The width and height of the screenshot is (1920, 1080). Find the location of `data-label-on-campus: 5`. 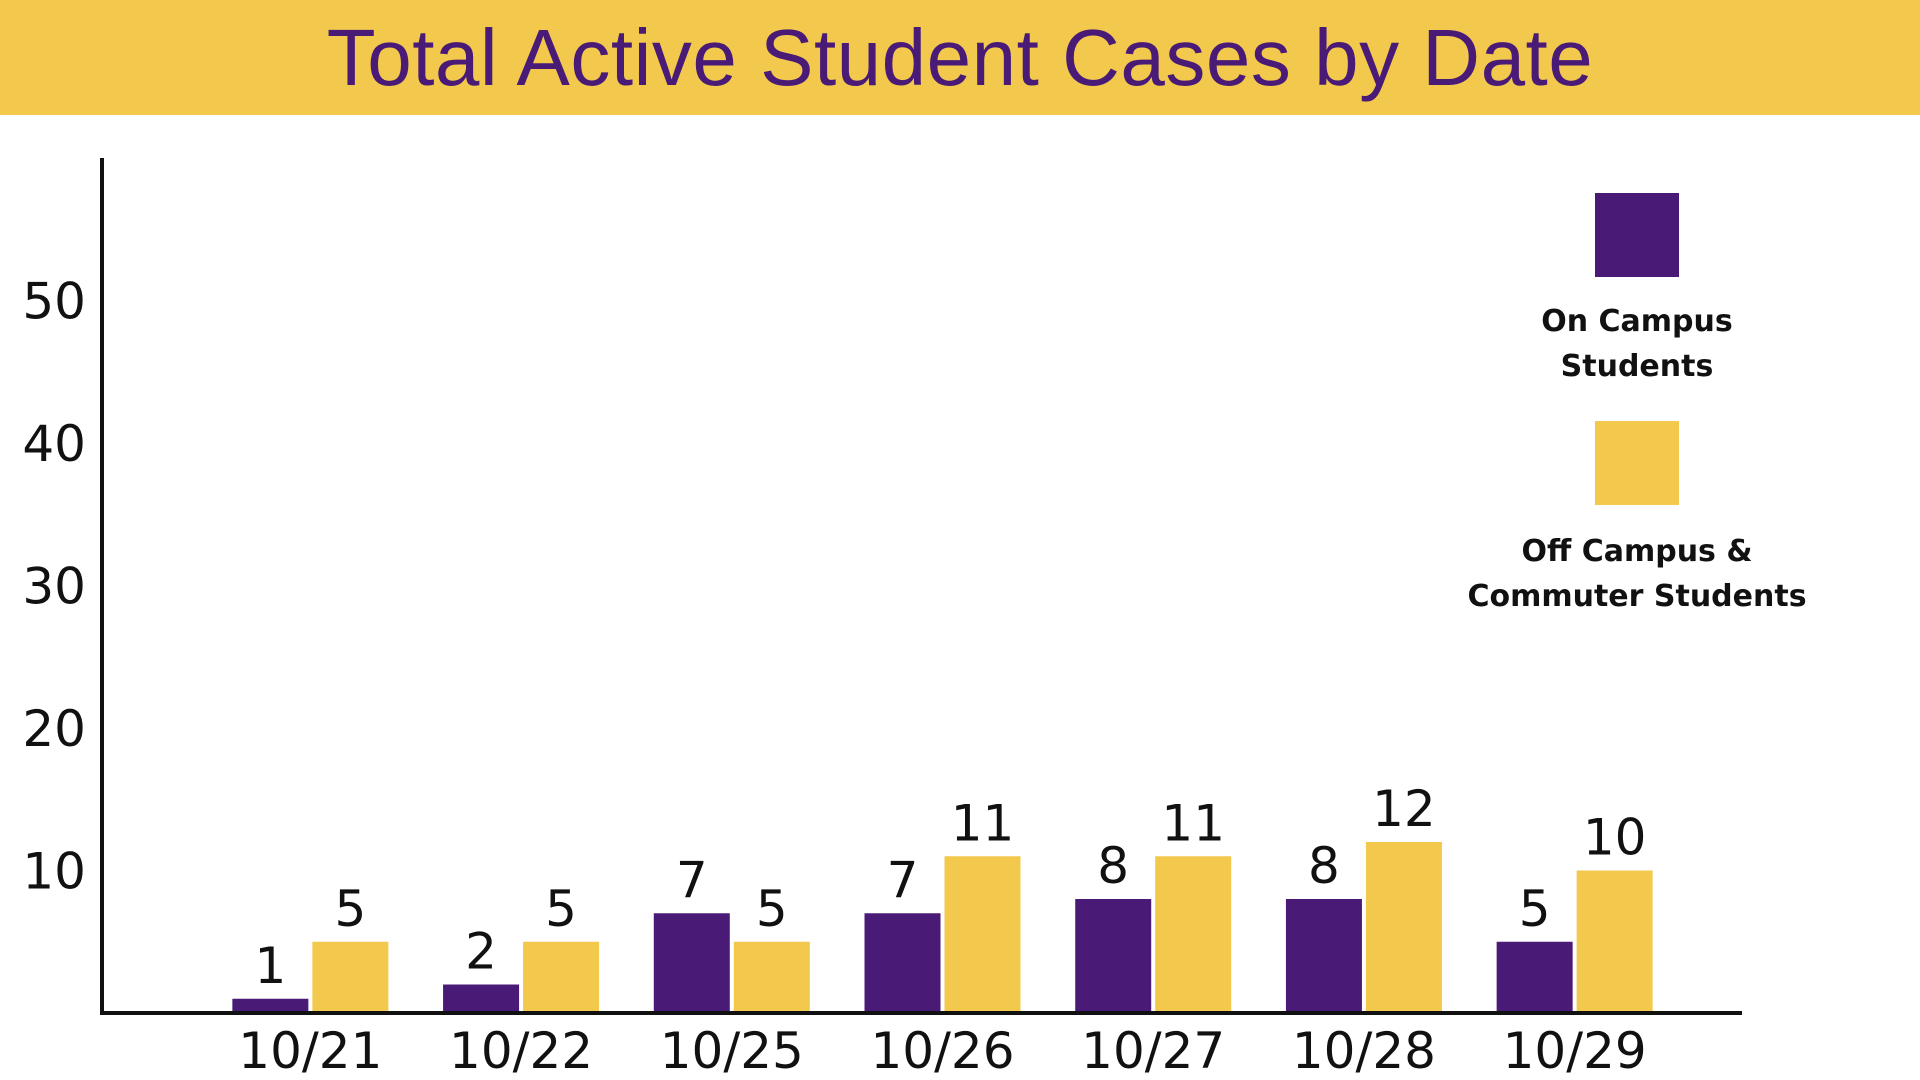

data-label-on-campus: 5 is located at coordinates (1535, 909).